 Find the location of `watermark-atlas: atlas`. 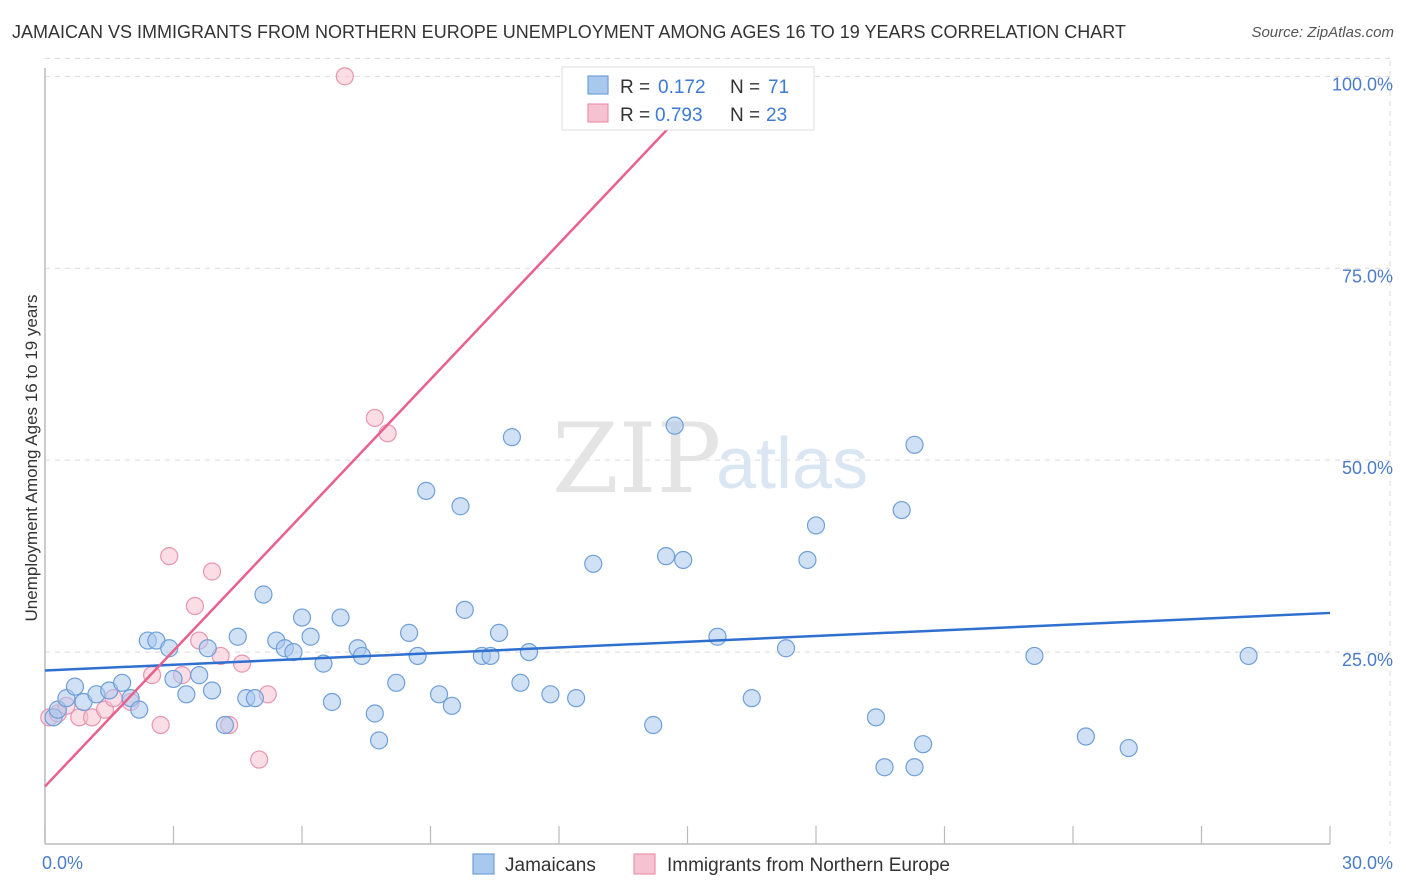

watermark-atlas: atlas is located at coordinates (792, 464).